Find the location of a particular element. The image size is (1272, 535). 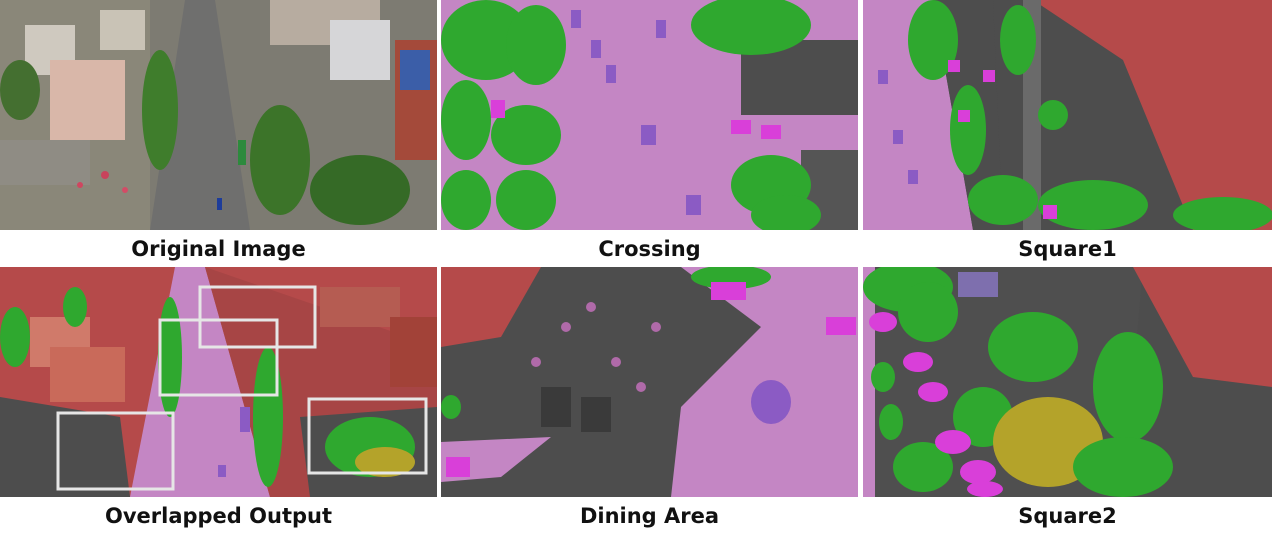

crossing-panel is located at coordinates (649, 115).